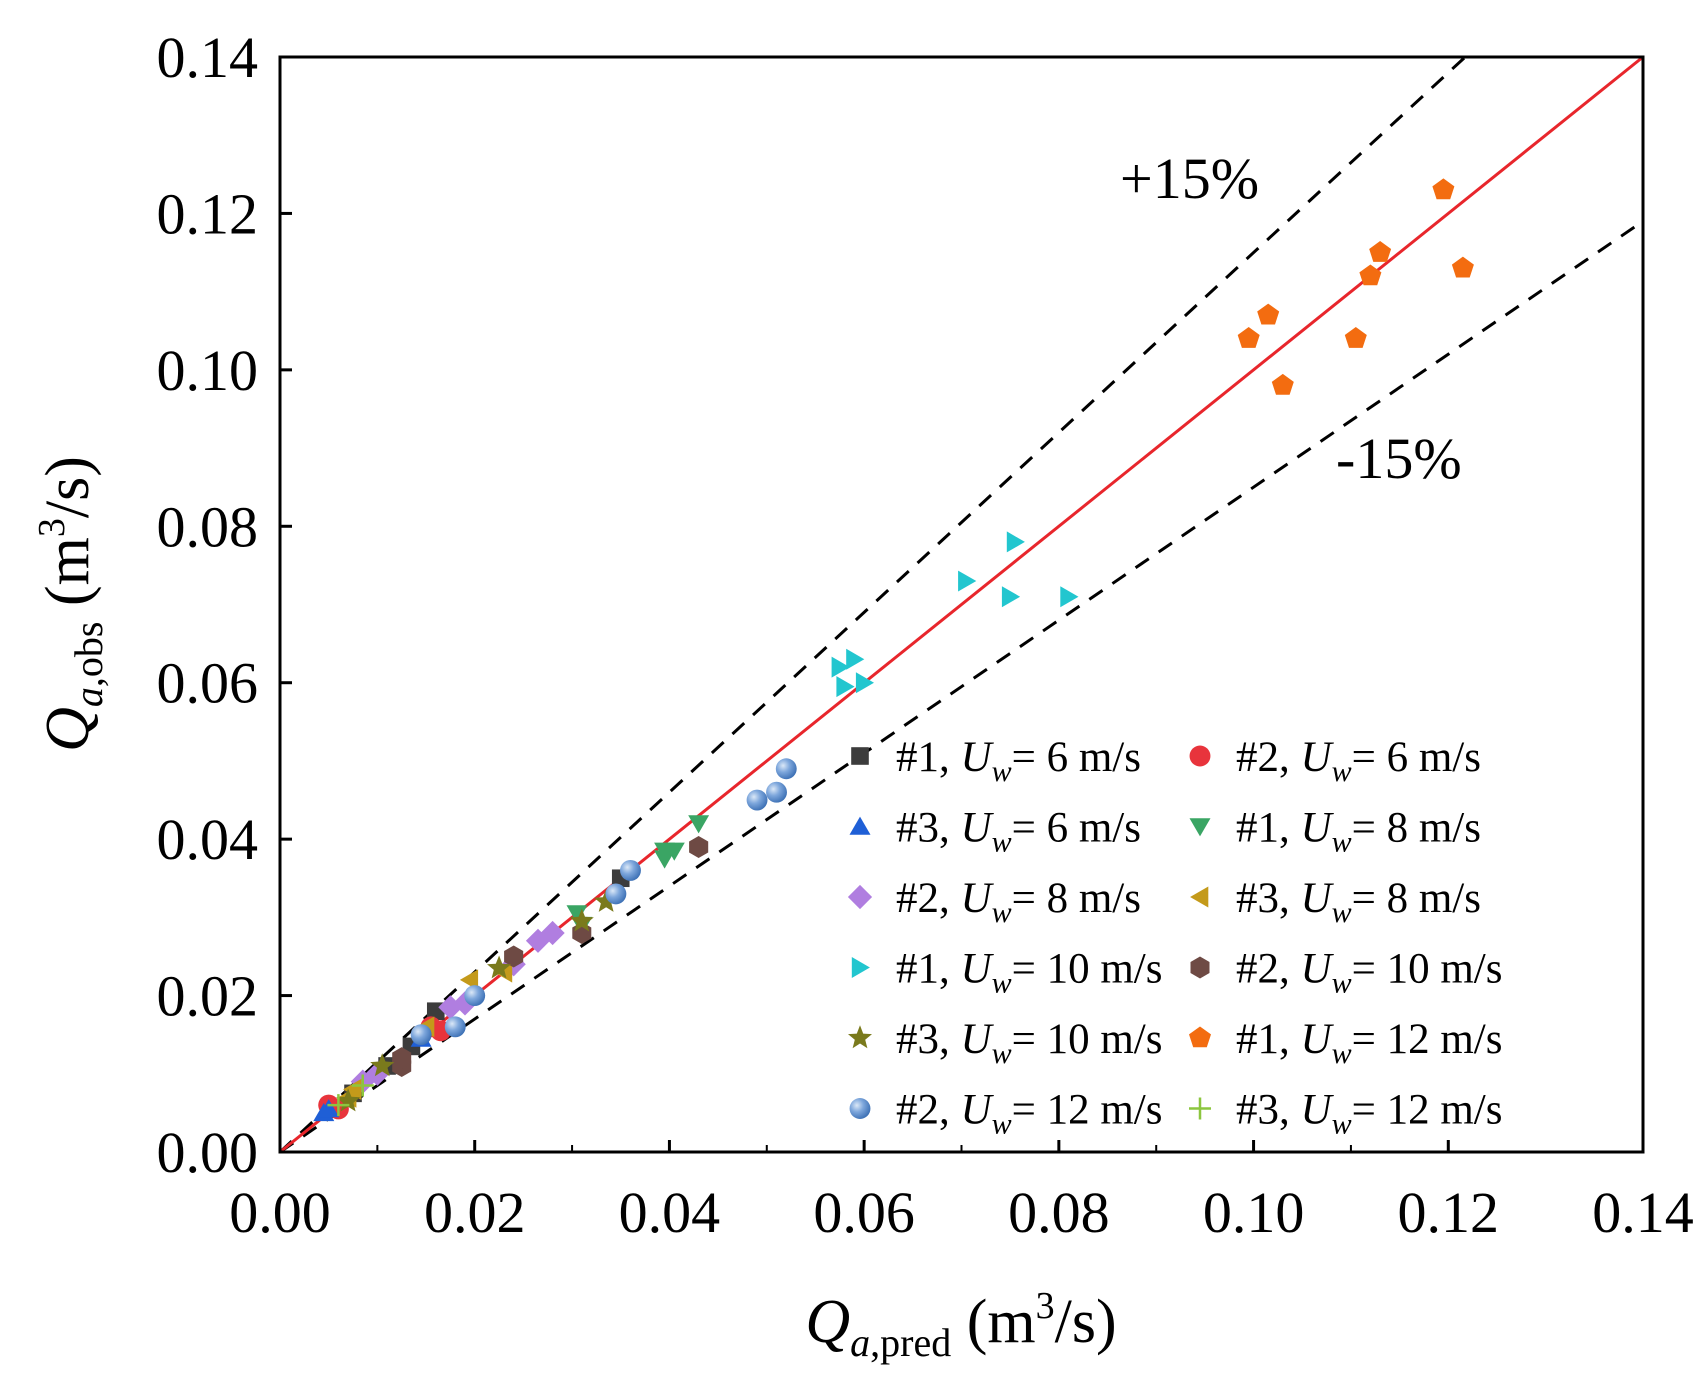 This screenshot has width=1706, height=1399. I want to click on x-tick-label: 0.06, so click(864, 1212).